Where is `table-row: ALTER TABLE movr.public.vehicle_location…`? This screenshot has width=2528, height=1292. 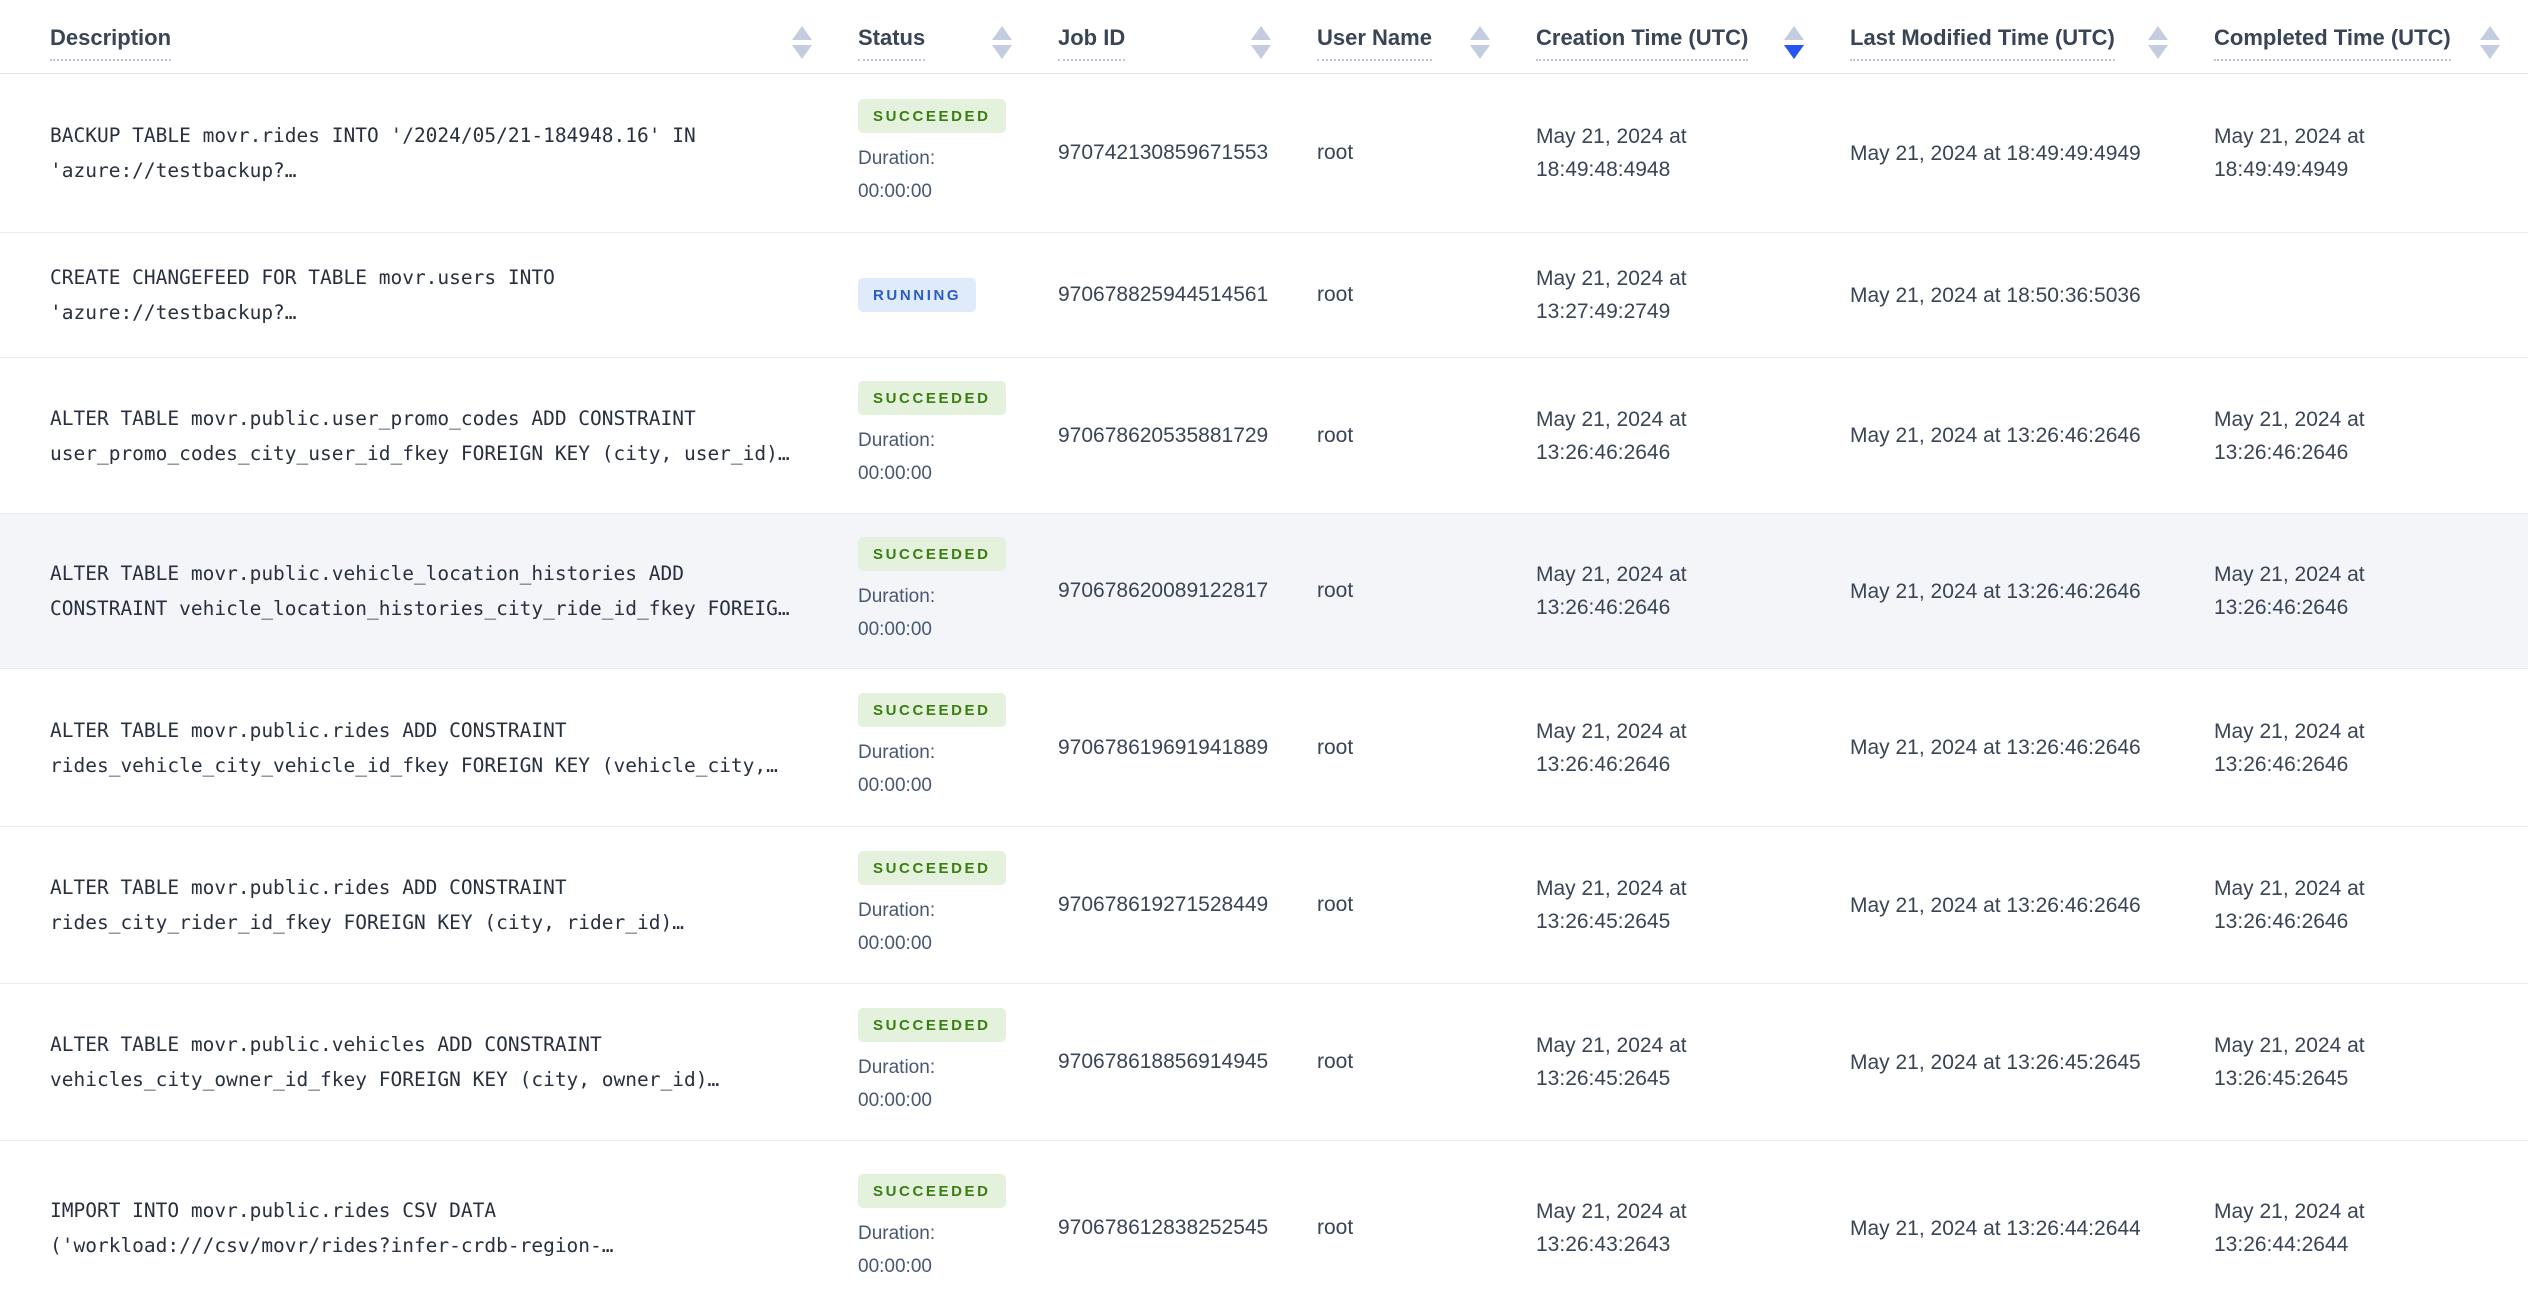
table-row: ALTER TABLE movr.public.vehicle_location… is located at coordinates (1264, 591).